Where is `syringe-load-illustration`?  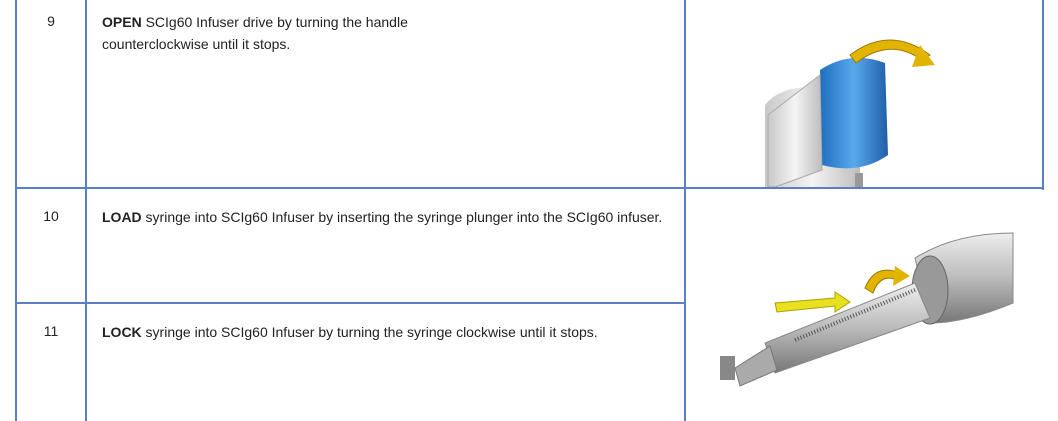
syringe-load-illustration is located at coordinates (867, 309).